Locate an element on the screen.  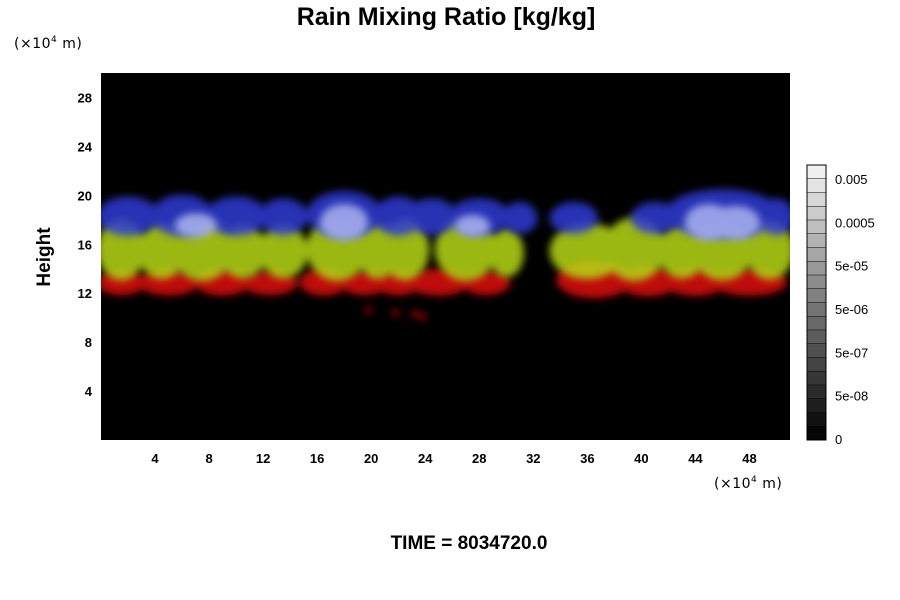
y-tick-label: 4 is located at coordinates (89, 391).